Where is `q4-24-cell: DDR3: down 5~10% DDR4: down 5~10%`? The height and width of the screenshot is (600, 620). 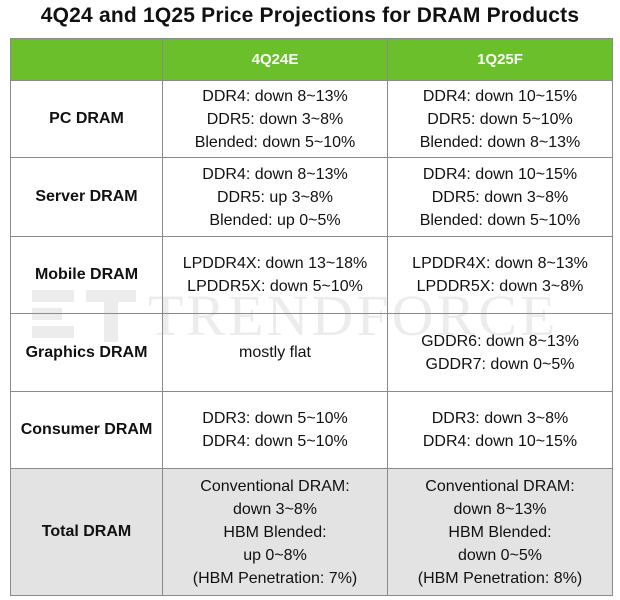 q4-24-cell: DDR3: down 5~10% DDR4: down 5~10% is located at coordinates (275, 430).